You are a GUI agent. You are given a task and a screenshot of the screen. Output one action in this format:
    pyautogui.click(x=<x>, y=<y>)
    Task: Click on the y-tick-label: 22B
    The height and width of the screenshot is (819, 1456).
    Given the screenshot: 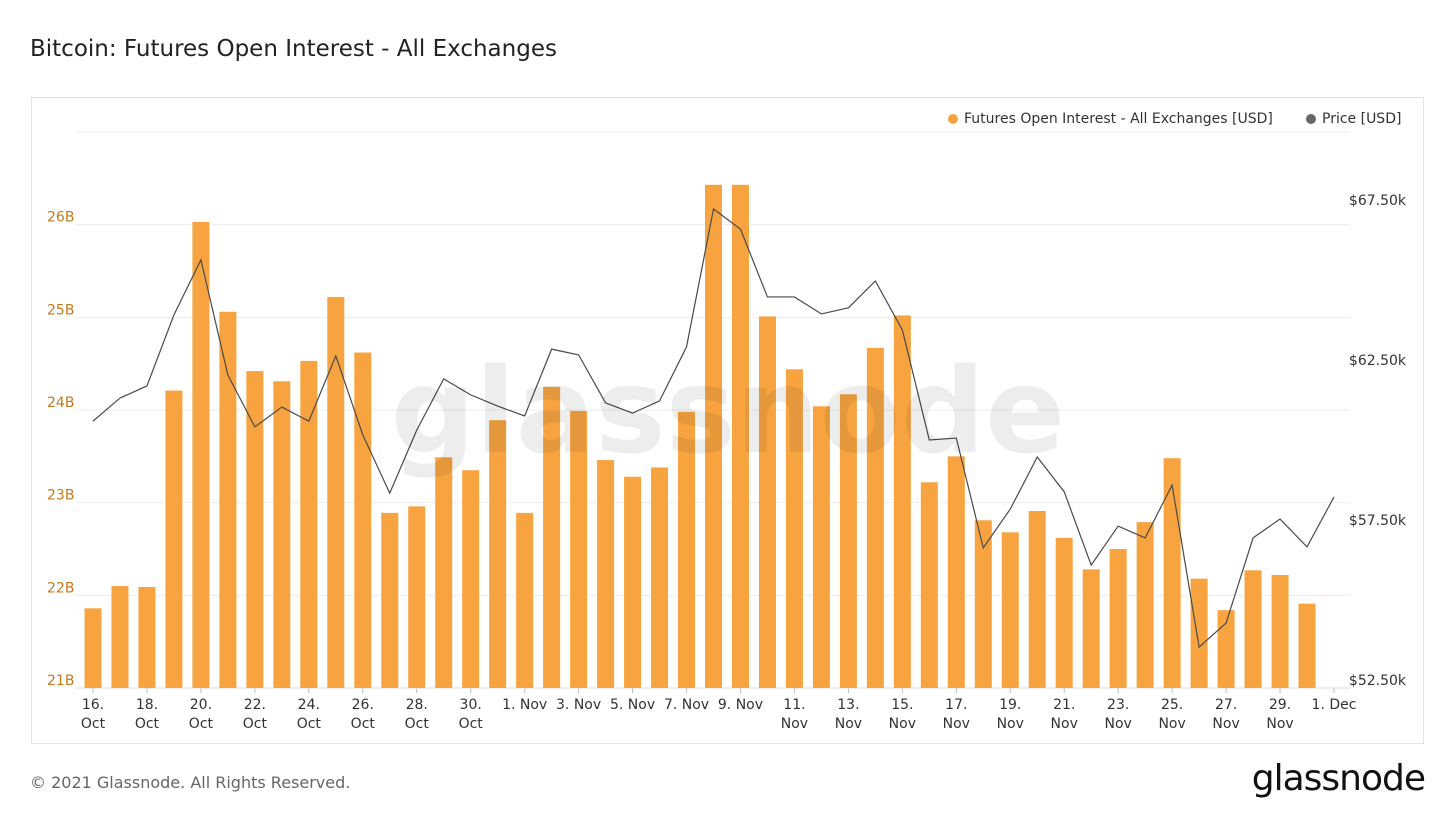 What is the action you would take?
    pyautogui.click(x=60, y=588)
    